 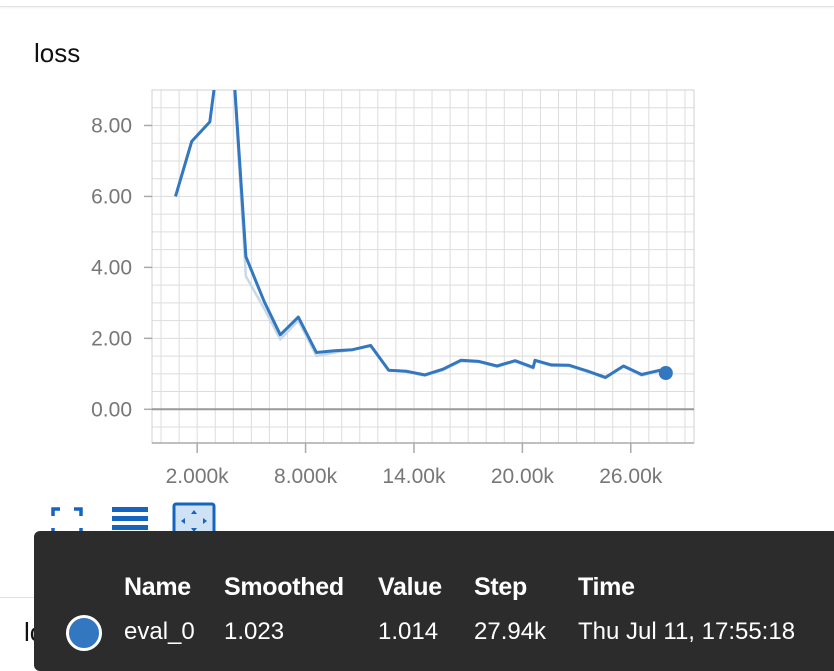 I want to click on tooltip-header-step: Step, so click(x=500, y=587).